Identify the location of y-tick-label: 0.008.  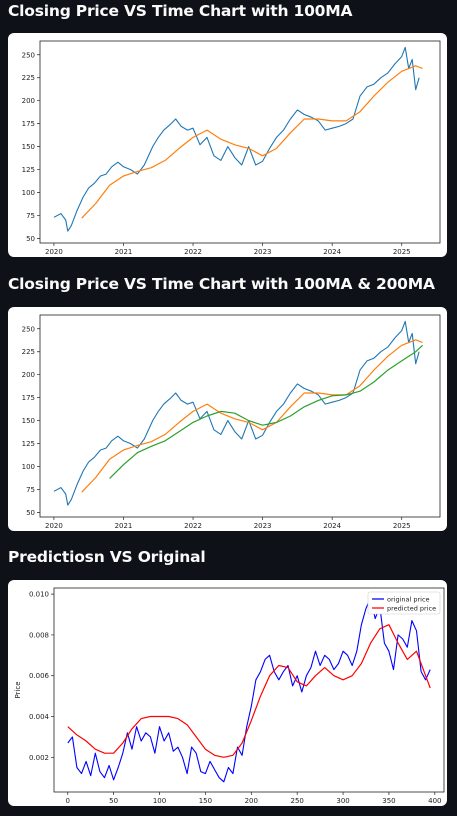
(39, 635).